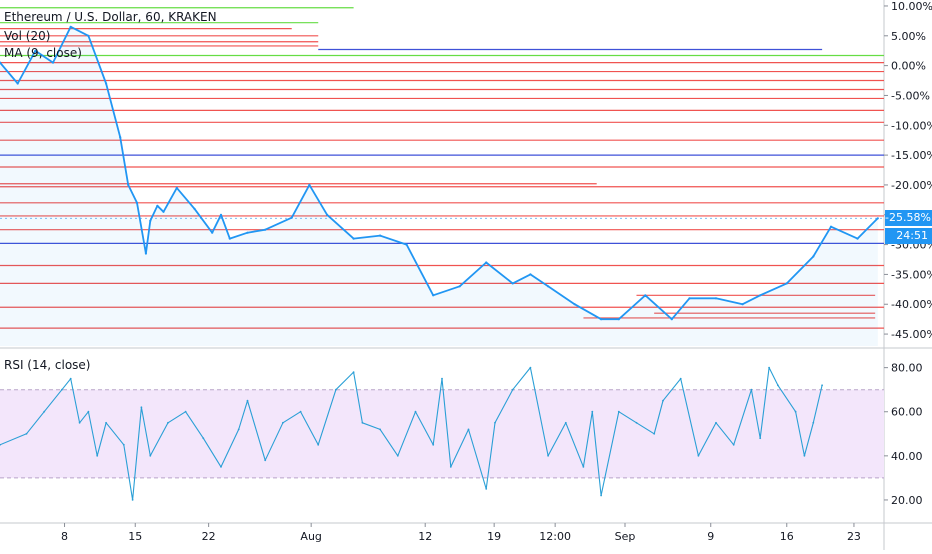 The image size is (932, 554). I want to click on rsi-tick-label-3: 20.00, so click(907, 500).